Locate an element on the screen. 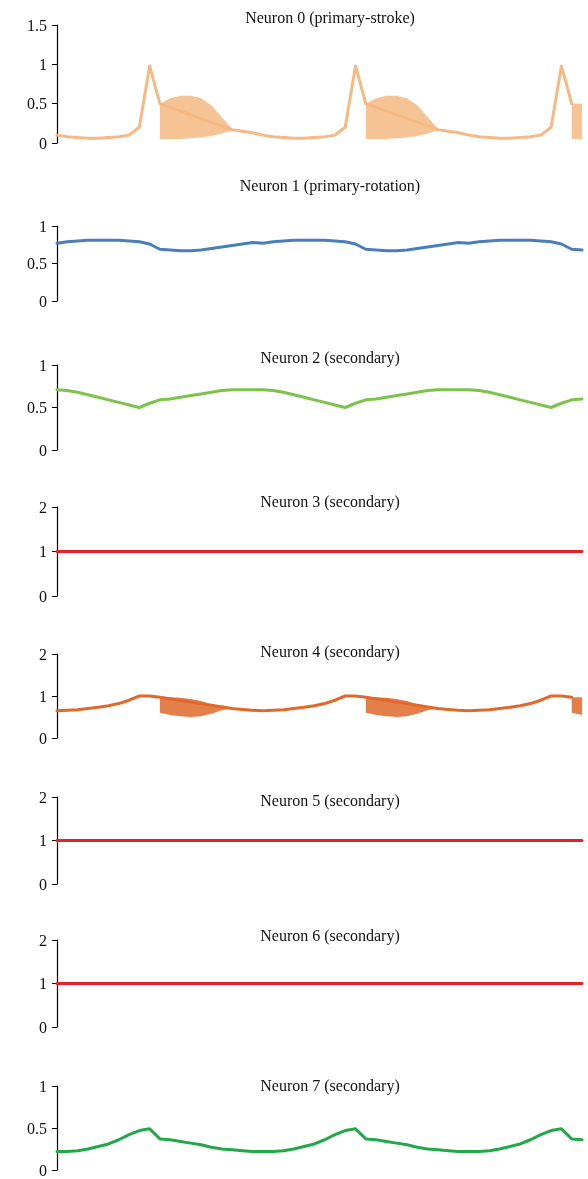  chart-title: Neuron 3 (secondary) is located at coordinates (330, 501).